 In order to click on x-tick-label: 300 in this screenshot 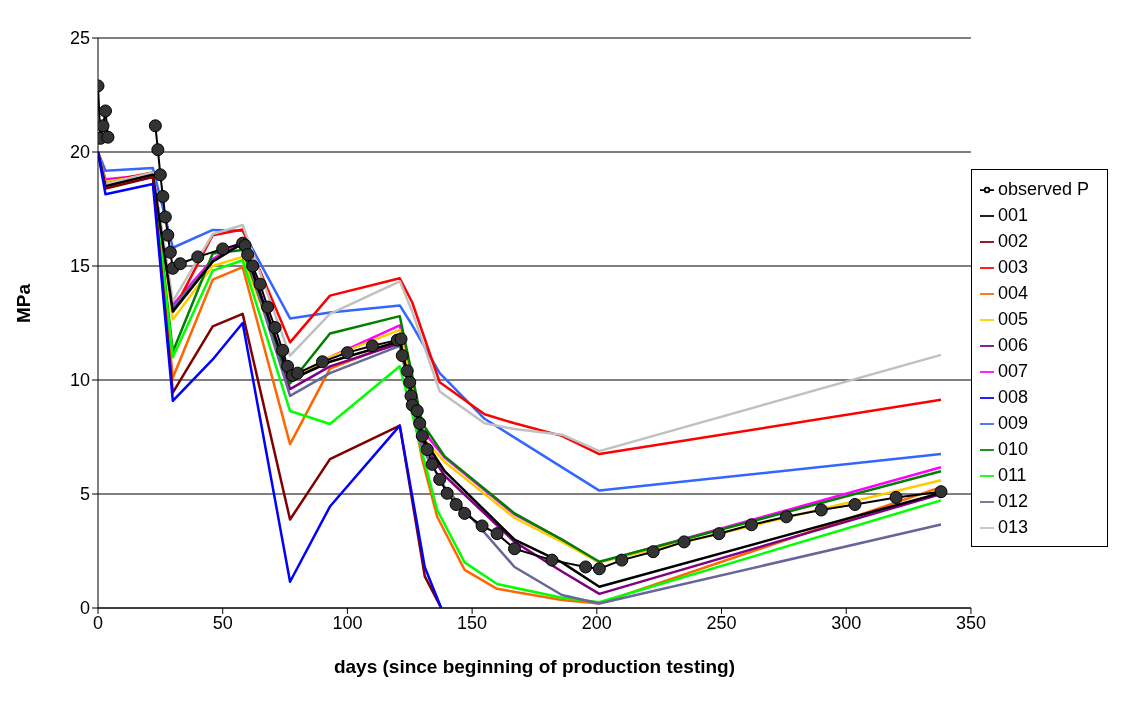, I will do `click(846, 622)`.